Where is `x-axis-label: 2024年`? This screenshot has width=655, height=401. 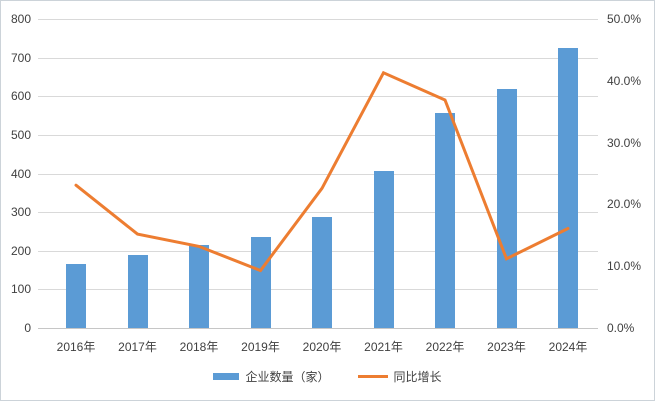 x-axis-label: 2024年 is located at coordinates (568, 347).